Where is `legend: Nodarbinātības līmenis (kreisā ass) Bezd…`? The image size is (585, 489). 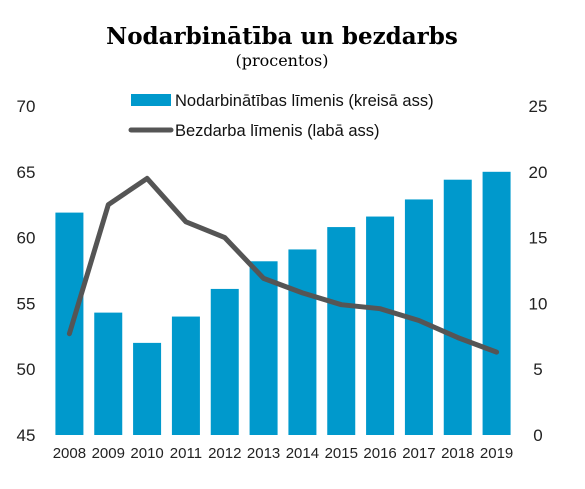 legend: Nodarbinātības līmenis (kreisā ass) Bezd… is located at coordinates (281, 116).